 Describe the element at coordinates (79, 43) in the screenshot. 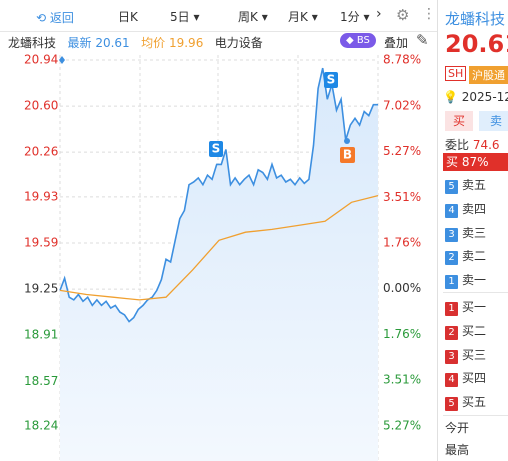

I see `latest-label: 最新` at that location.